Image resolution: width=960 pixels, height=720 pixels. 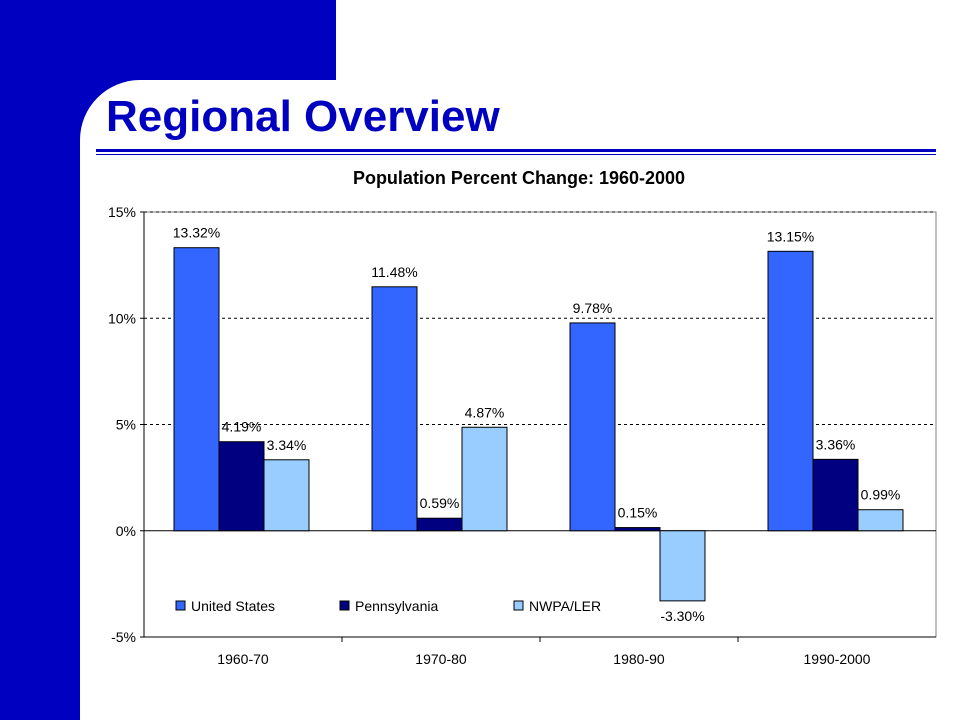 What do you see at coordinates (196, 233) in the screenshot?
I see `data-label: 13.32%` at bounding box center [196, 233].